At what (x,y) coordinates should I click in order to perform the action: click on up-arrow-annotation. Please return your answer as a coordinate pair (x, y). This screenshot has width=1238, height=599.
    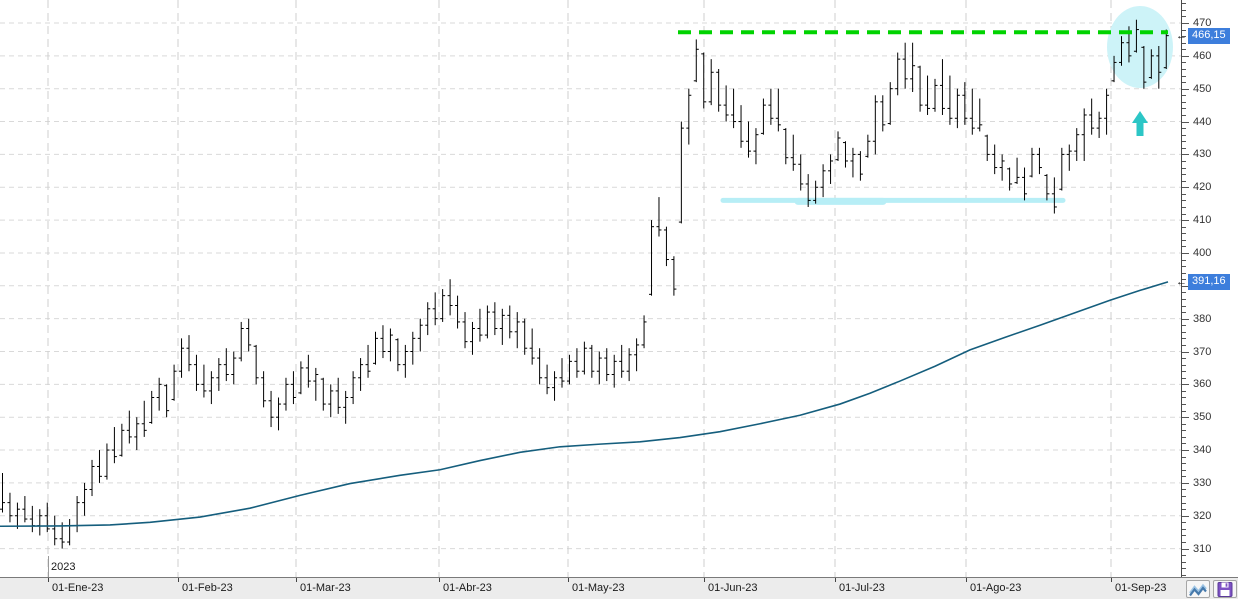
    Looking at the image, I should click on (1140, 123).